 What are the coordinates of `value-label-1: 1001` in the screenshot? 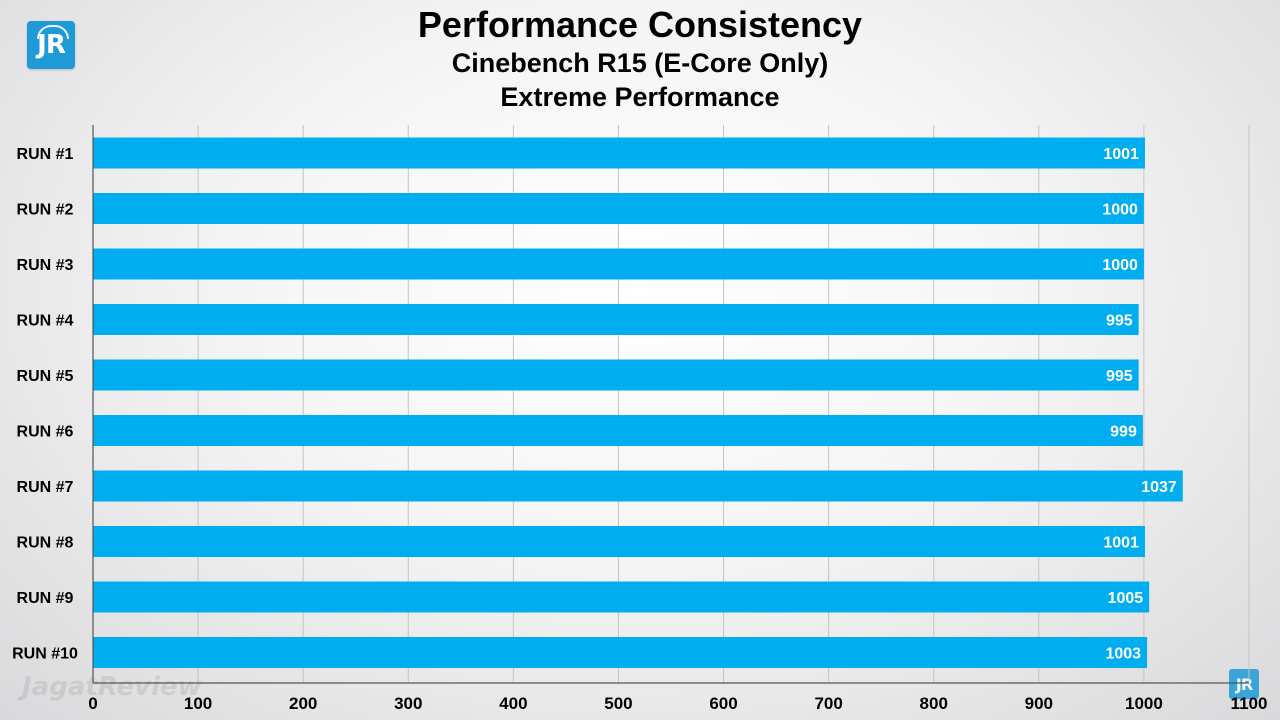 It's located at (1121, 154).